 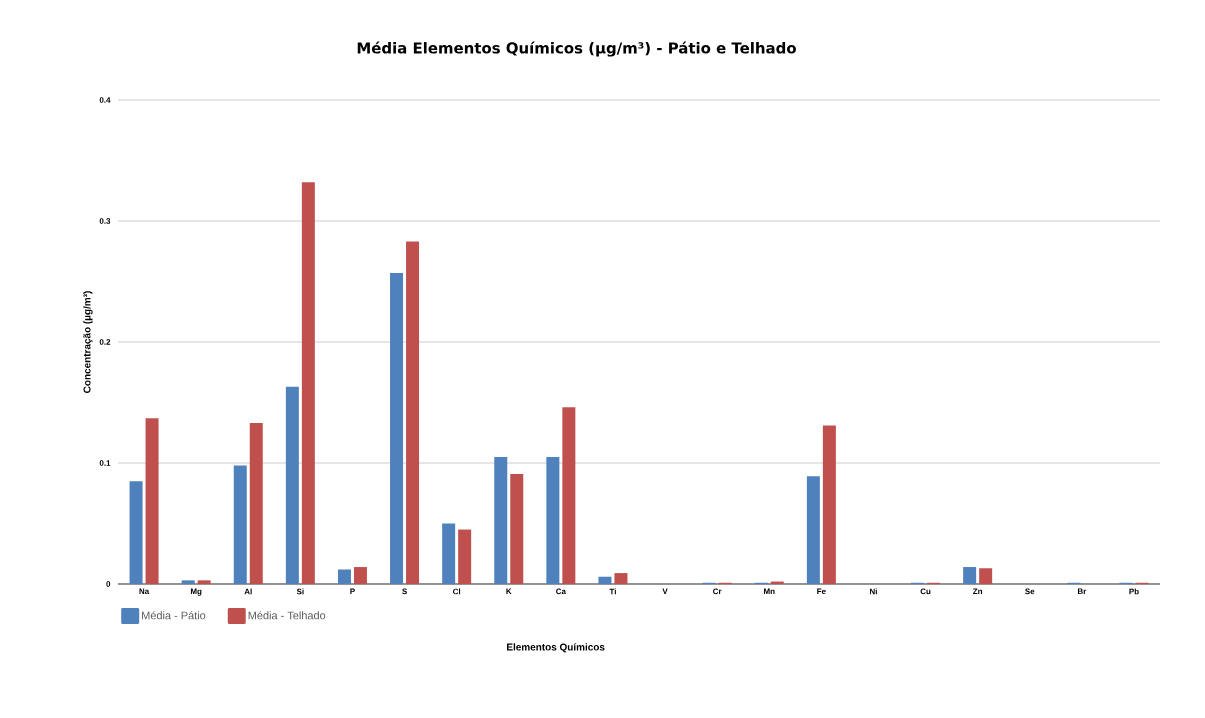 What do you see at coordinates (88, 342) in the screenshot?
I see `y-axis-title: Concentração (µg/m³)` at bounding box center [88, 342].